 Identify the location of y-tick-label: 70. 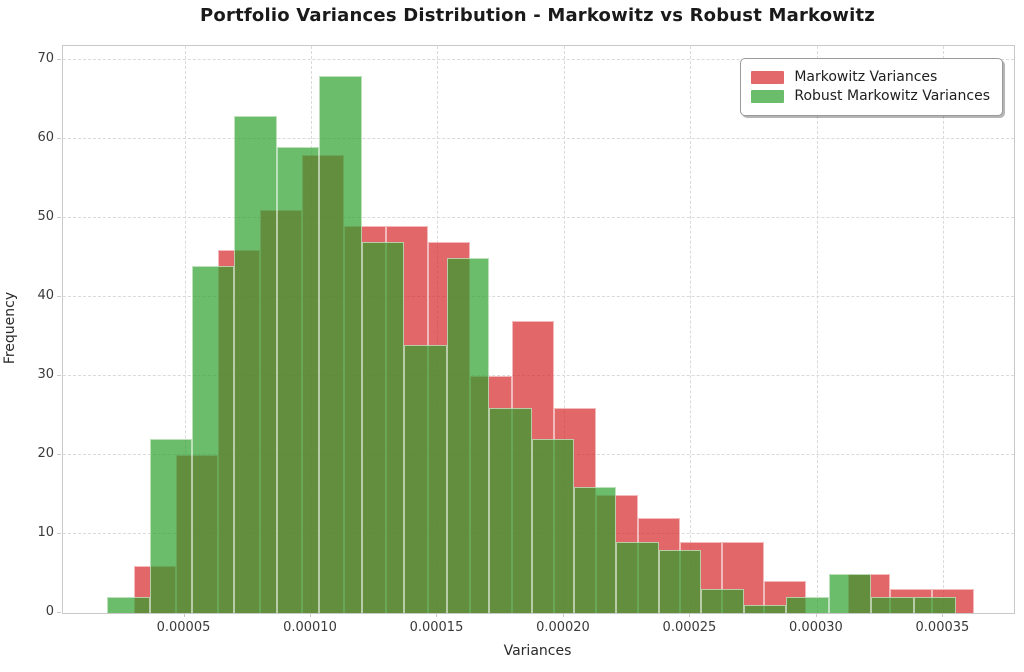
(45, 59).